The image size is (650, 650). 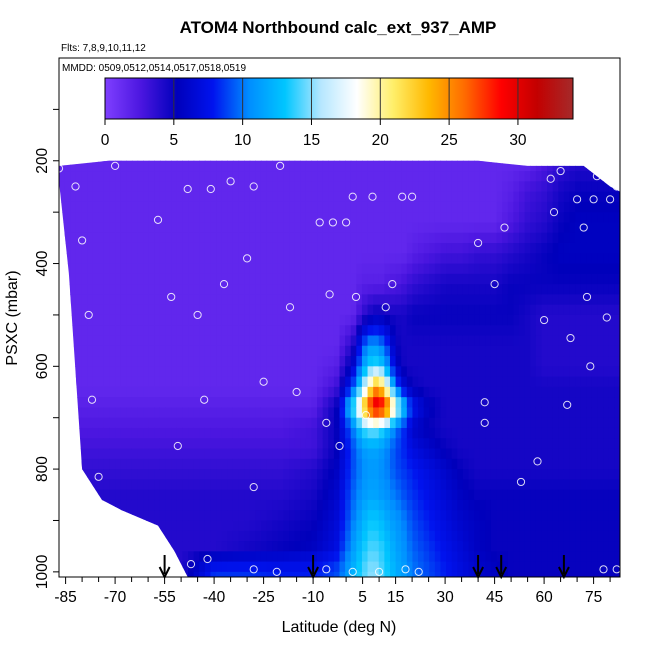 I want to click on x-tick-label: 75, so click(x=593, y=597).